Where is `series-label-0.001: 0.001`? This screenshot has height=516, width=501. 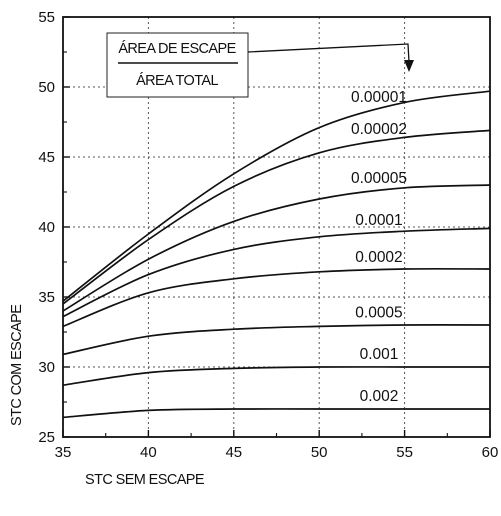 series-label-0.001: 0.001 is located at coordinates (379, 354).